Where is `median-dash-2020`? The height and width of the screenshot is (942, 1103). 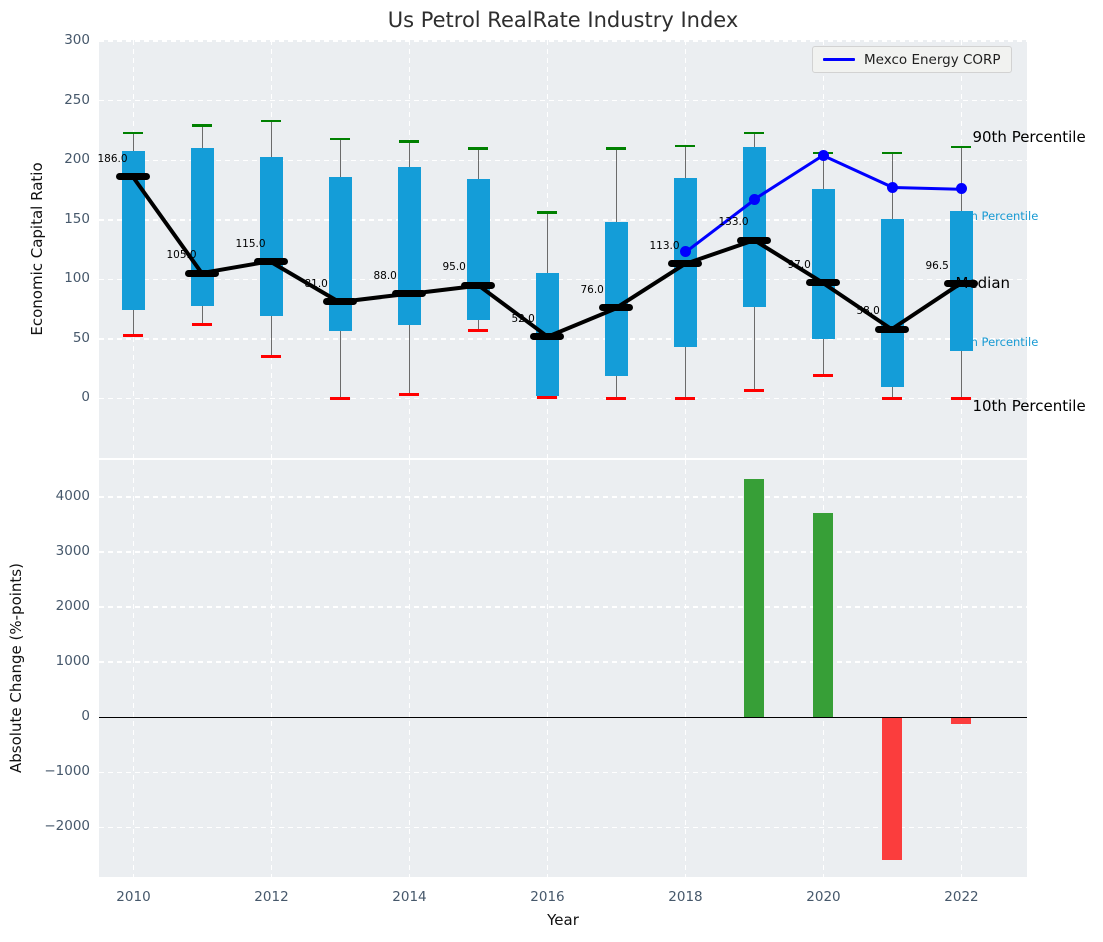
median-dash-2020 is located at coordinates (823, 283).